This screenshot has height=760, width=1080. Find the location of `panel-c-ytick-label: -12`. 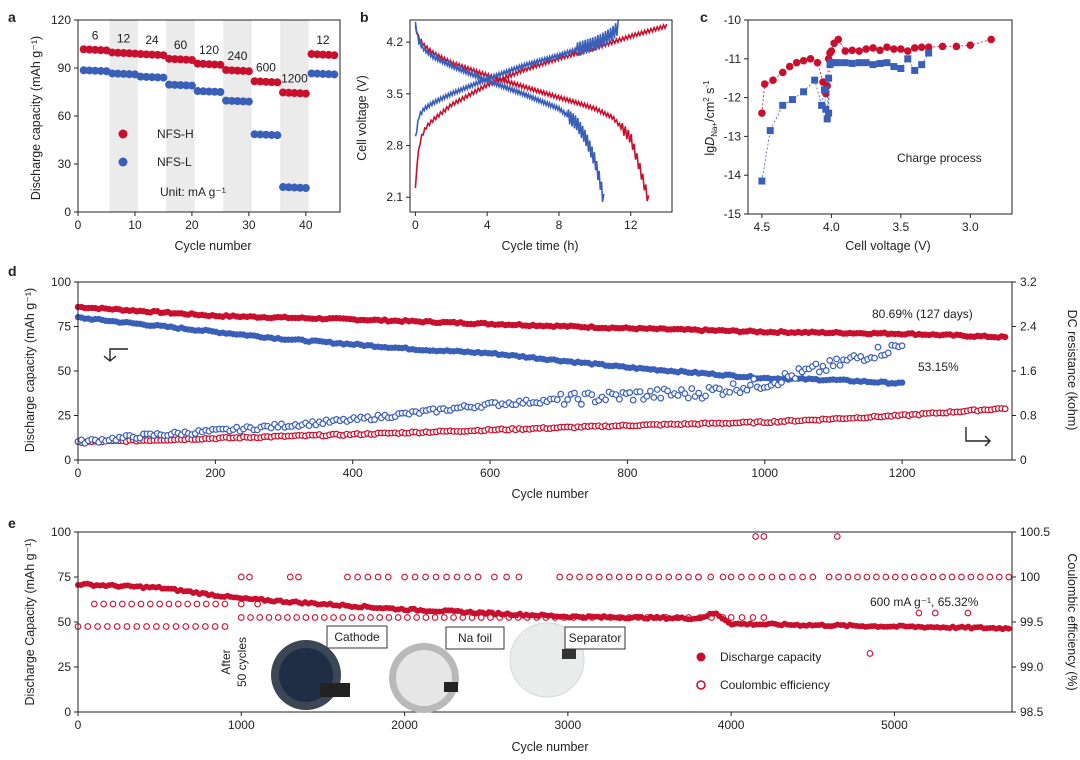

panel-c-ytick-label: -12 is located at coordinates (733, 98).